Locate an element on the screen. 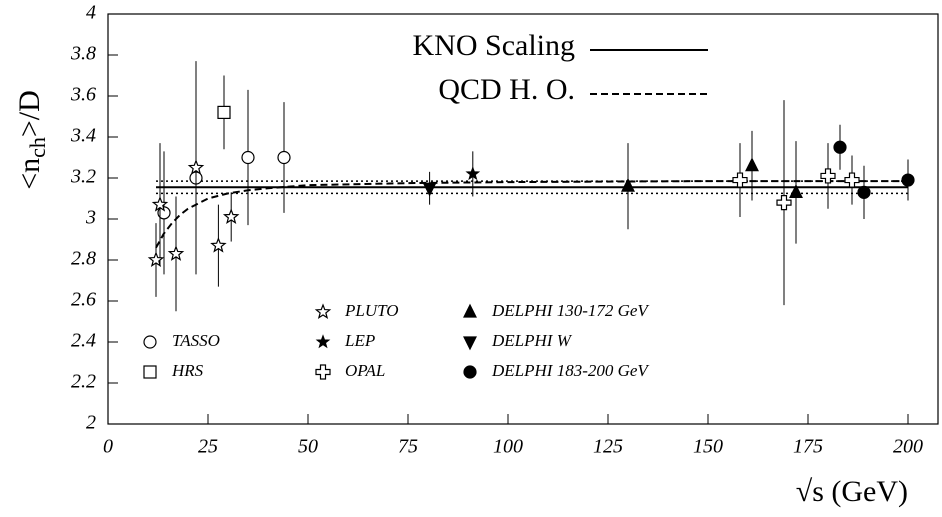 The height and width of the screenshot is (517, 942). legend-label: HRS is located at coordinates (187, 370).